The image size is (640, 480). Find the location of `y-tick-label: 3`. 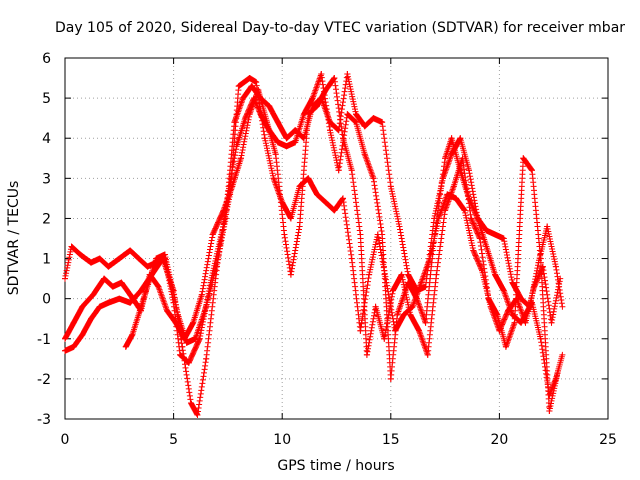

y-tick-label: 3 is located at coordinates (46, 179).